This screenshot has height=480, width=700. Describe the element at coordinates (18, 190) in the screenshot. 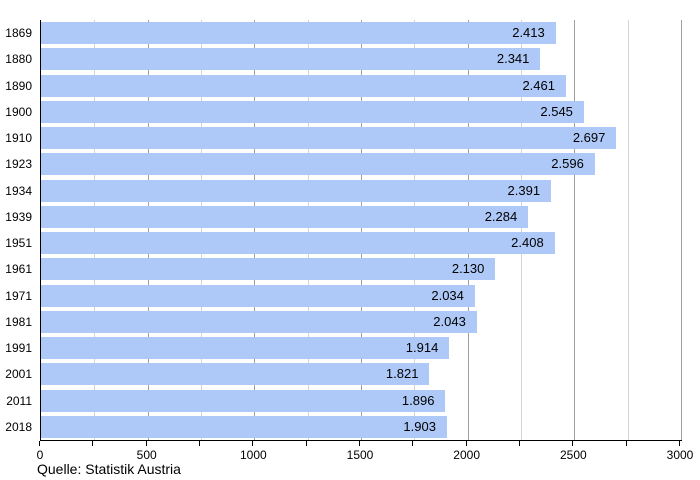

I see `year-label: 1934` at that location.